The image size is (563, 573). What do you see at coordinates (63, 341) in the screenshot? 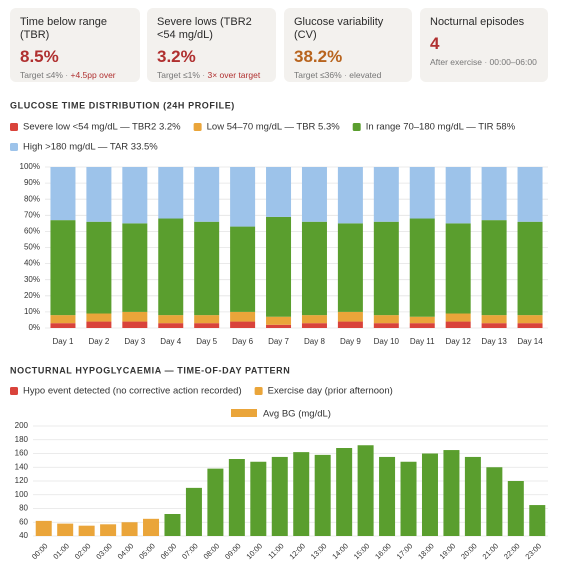
I see `x-tick-label: Day 1` at bounding box center [63, 341].